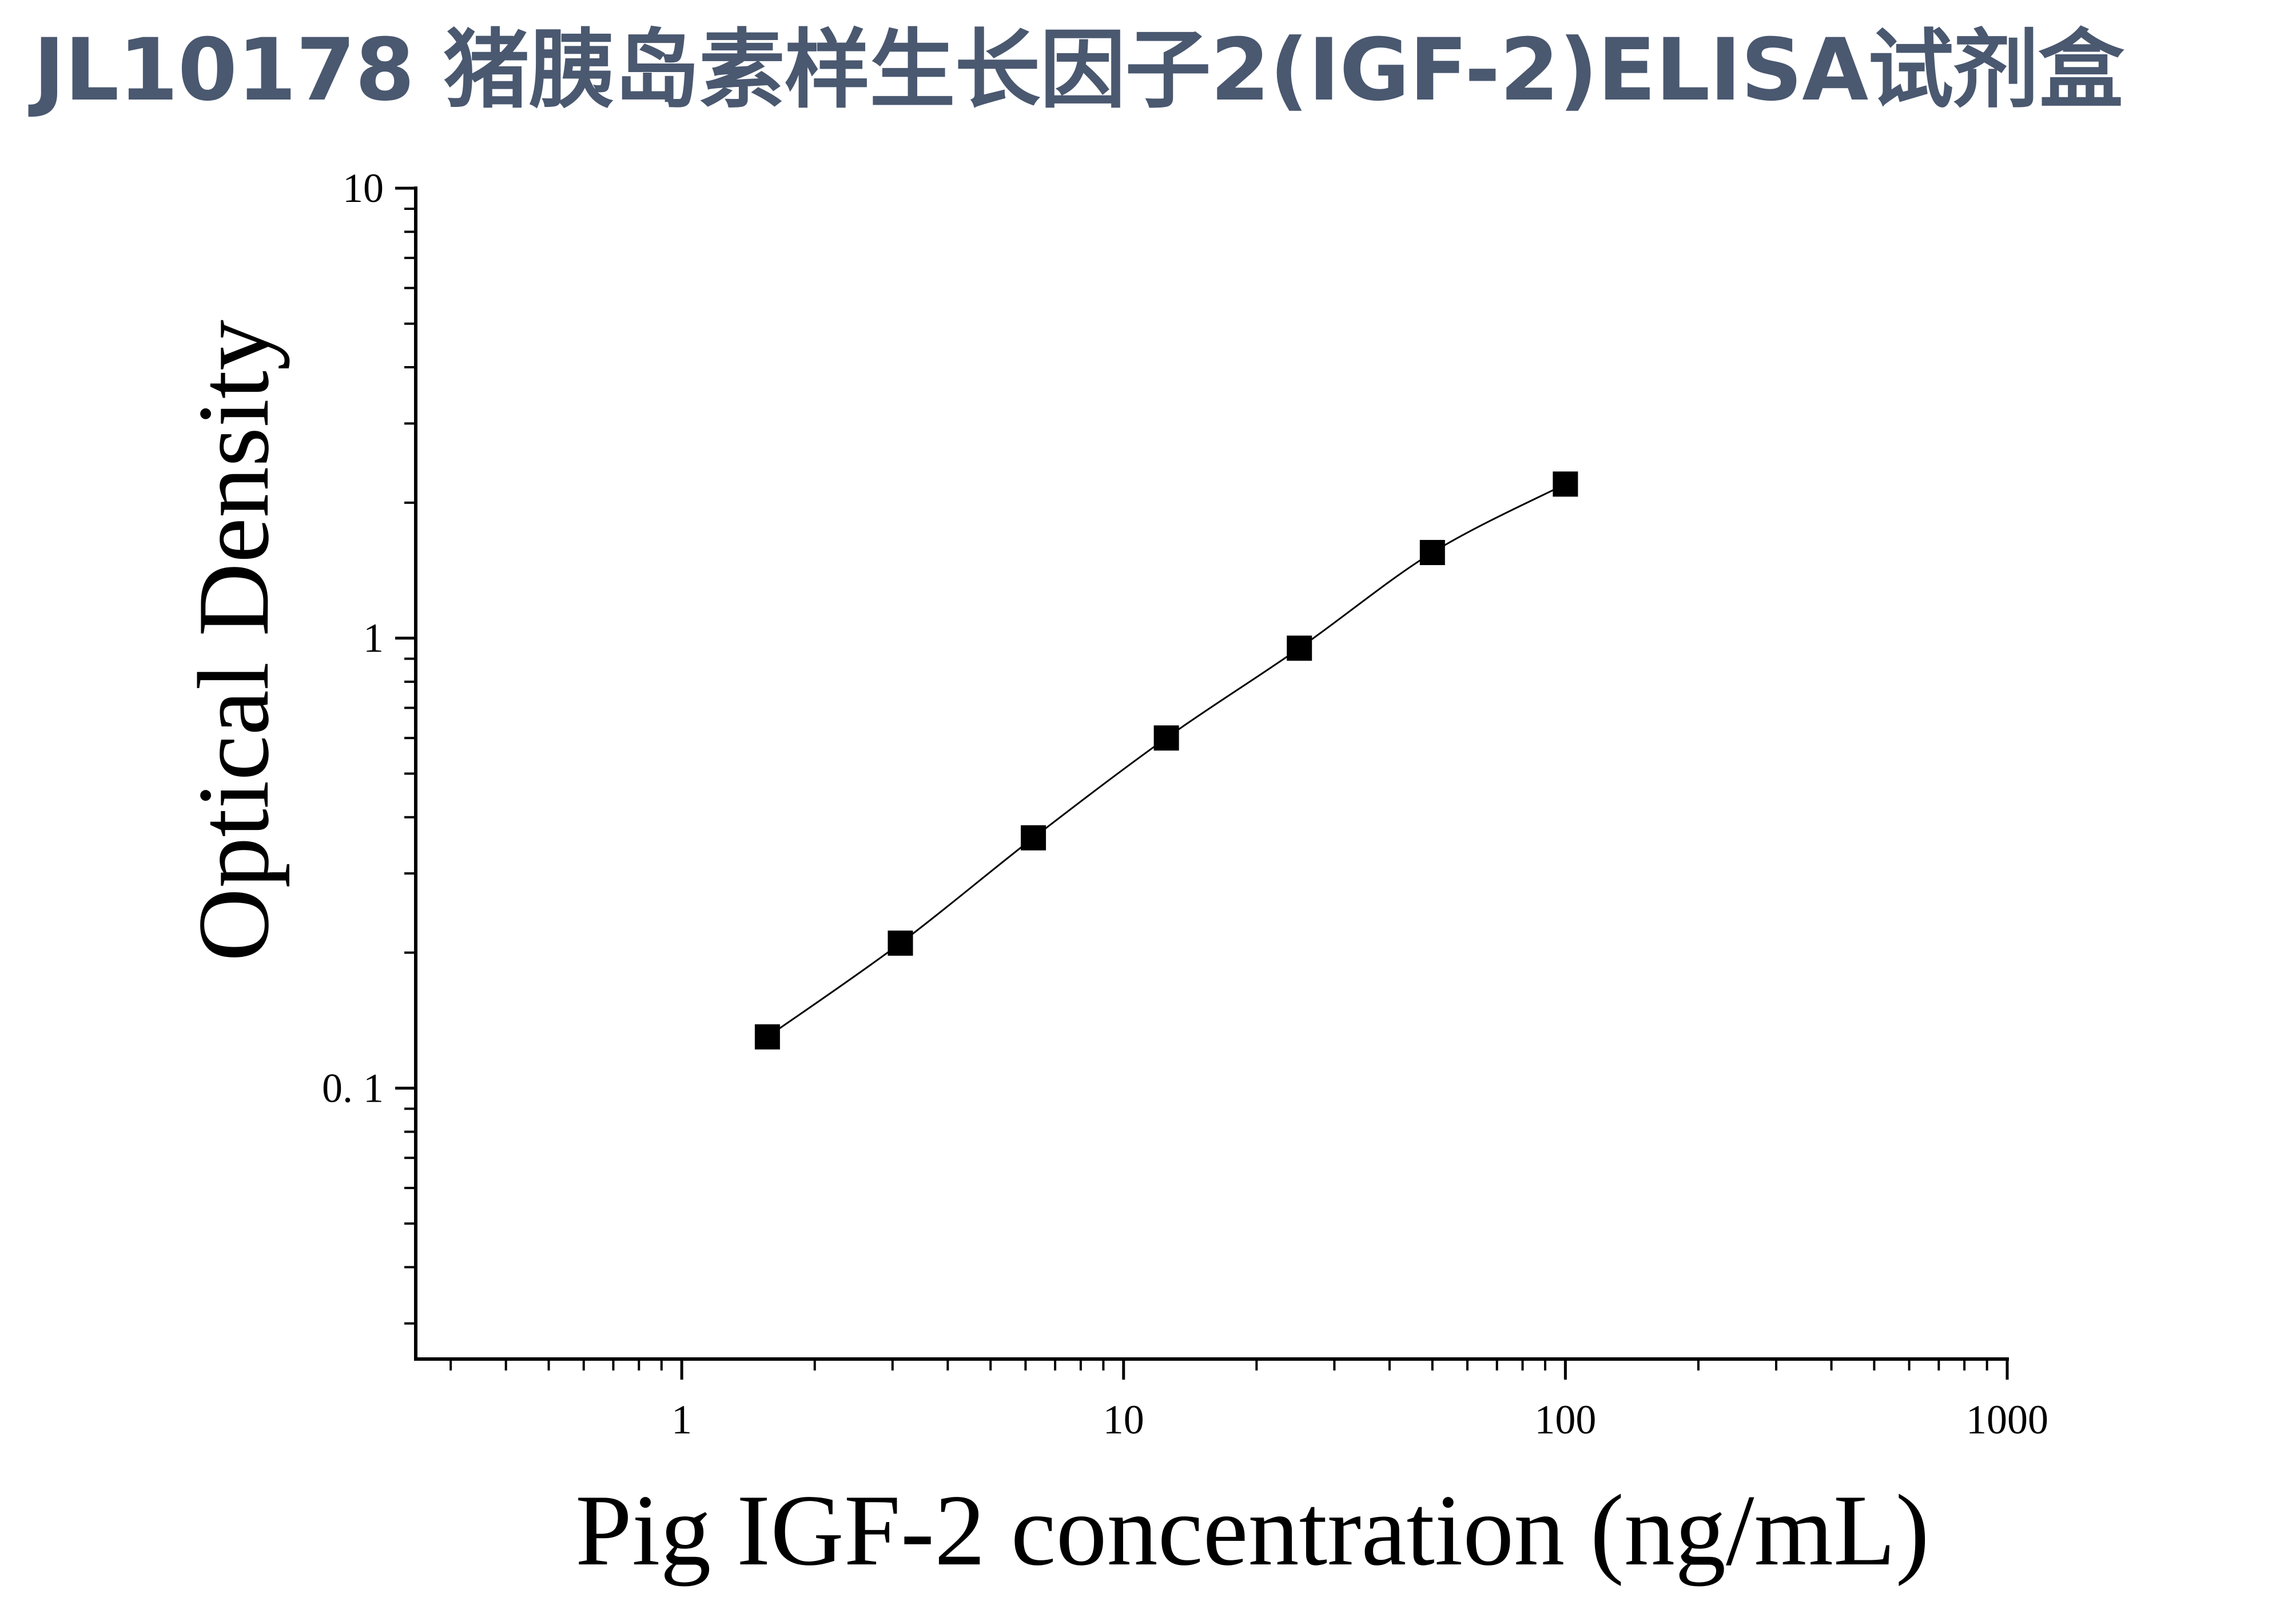  I want to click on page-title: JL10178 猪胰岛素样生长因子2(IGF-2)ELISA试剂盒, so click(1078, 70).